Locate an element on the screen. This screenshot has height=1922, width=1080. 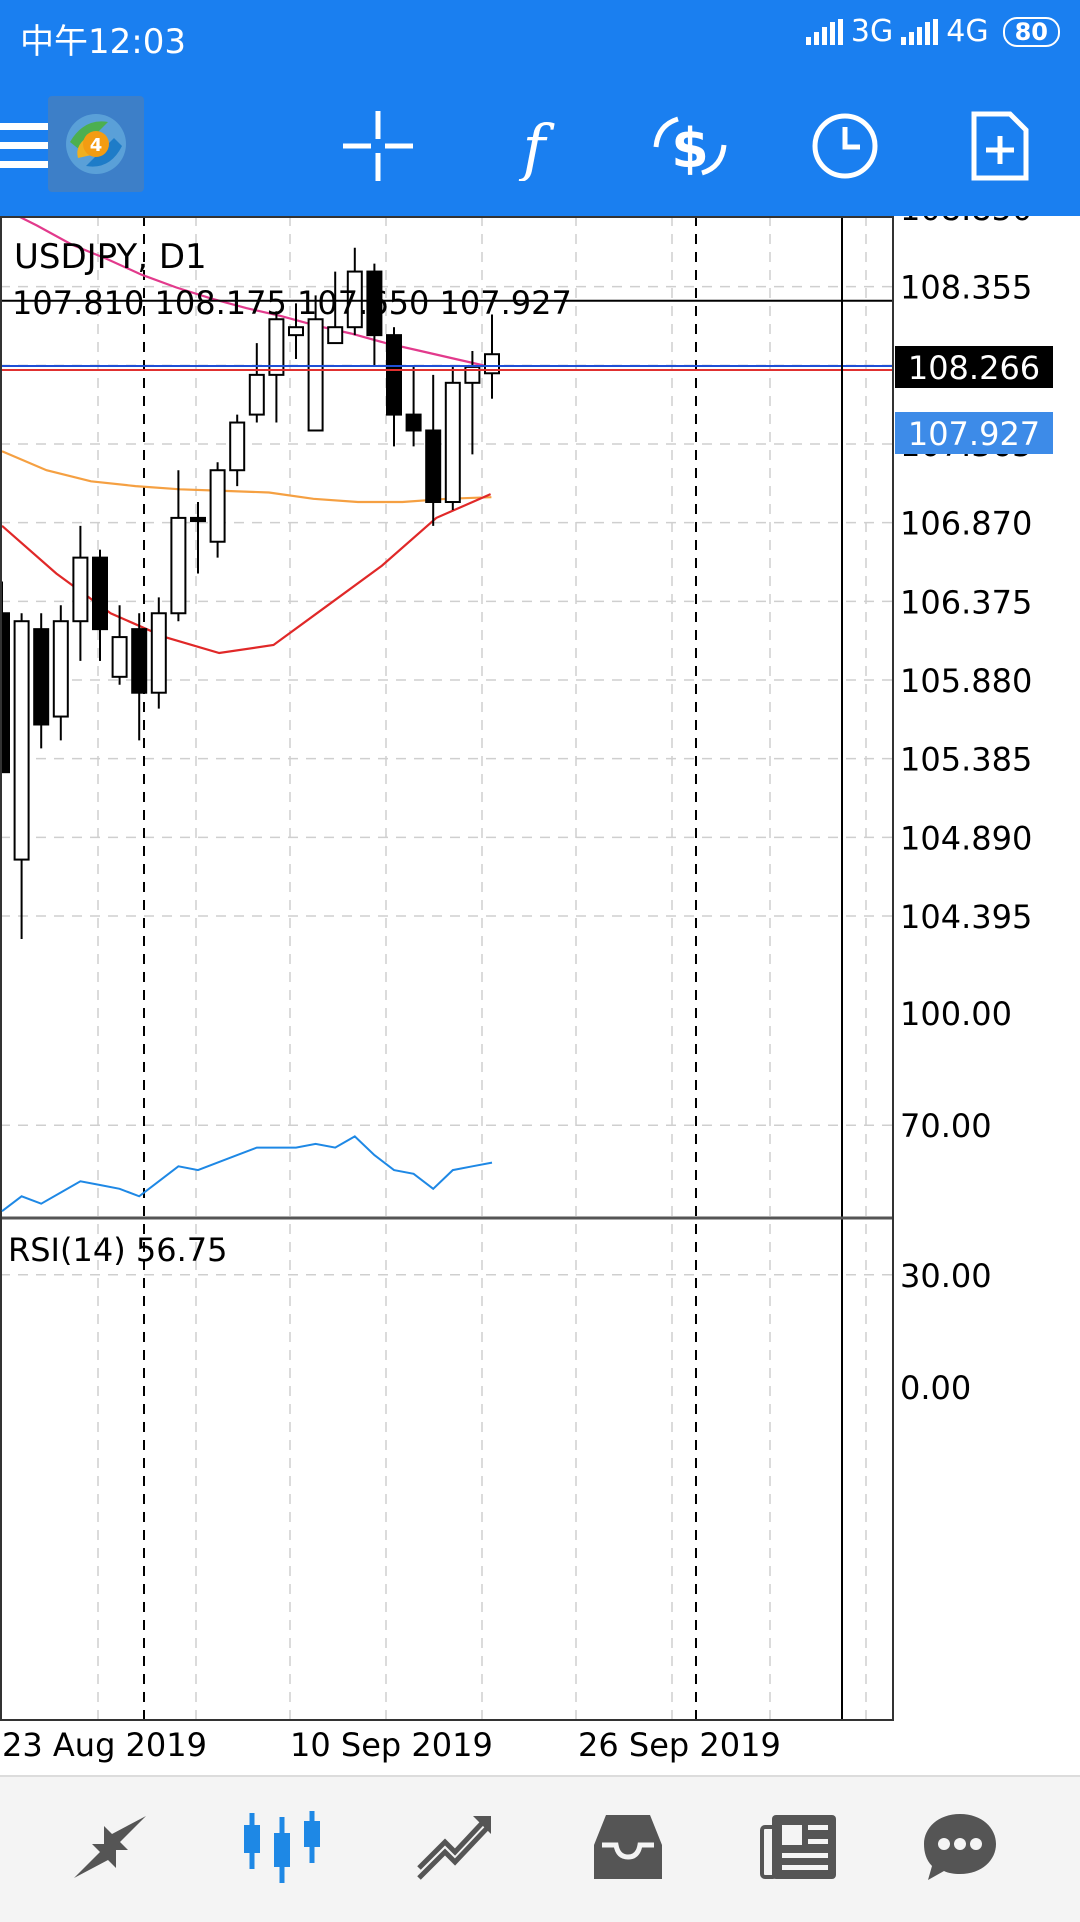
trade-nav-icon is located at coordinates (455, 1847).